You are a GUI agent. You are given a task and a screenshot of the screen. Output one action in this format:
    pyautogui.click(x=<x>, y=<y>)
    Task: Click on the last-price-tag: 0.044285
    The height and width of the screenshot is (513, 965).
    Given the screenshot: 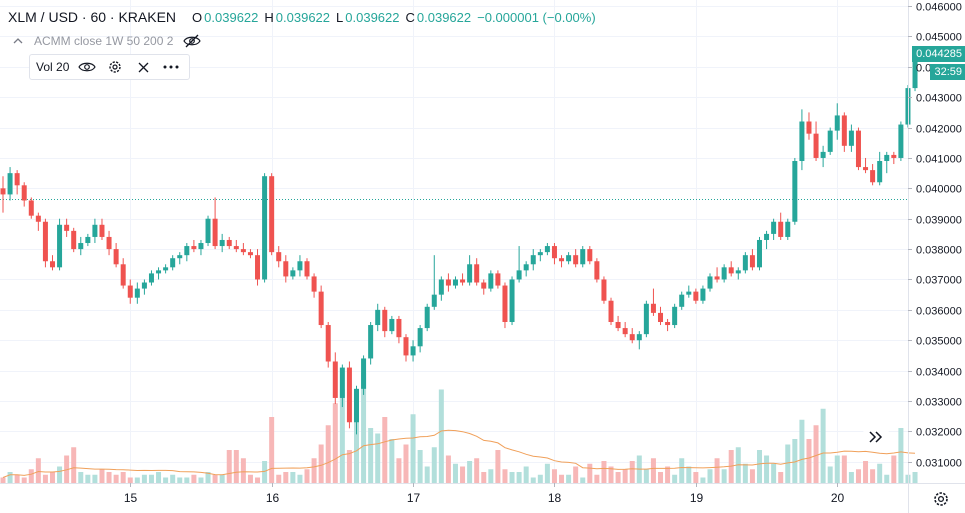 What is the action you would take?
    pyautogui.click(x=938, y=54)
    